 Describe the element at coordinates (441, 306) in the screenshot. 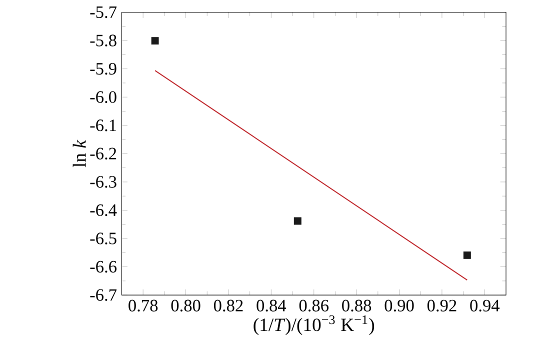

I see `x-tick-label: 0.92` at that location.